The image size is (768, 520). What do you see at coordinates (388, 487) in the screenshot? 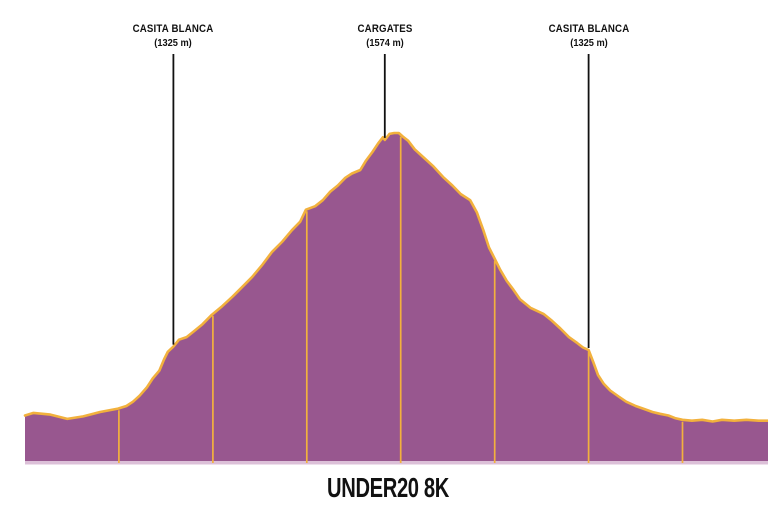
I see `race-title: UNDER20 8K` at bounding box center [388, 487].